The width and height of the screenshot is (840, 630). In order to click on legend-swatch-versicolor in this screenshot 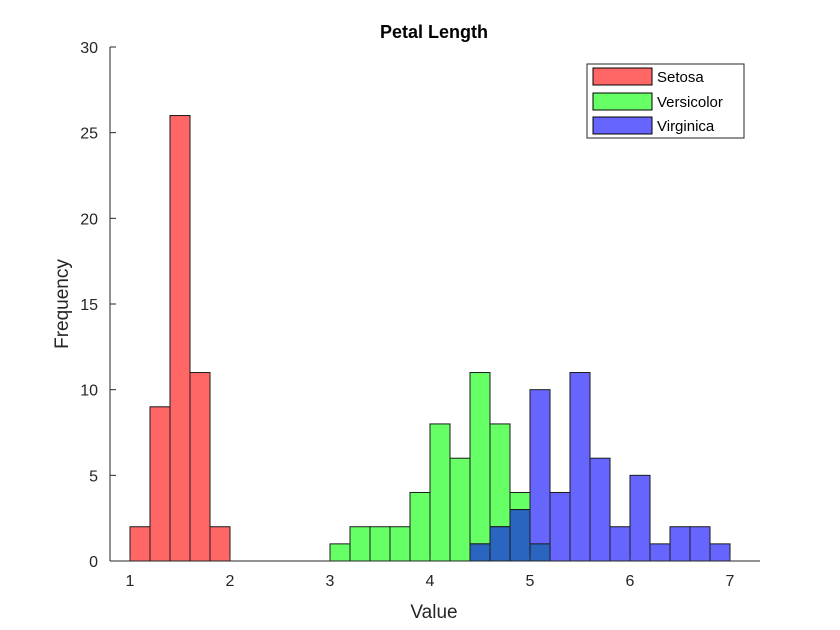, I will do `click(622, 101)`.